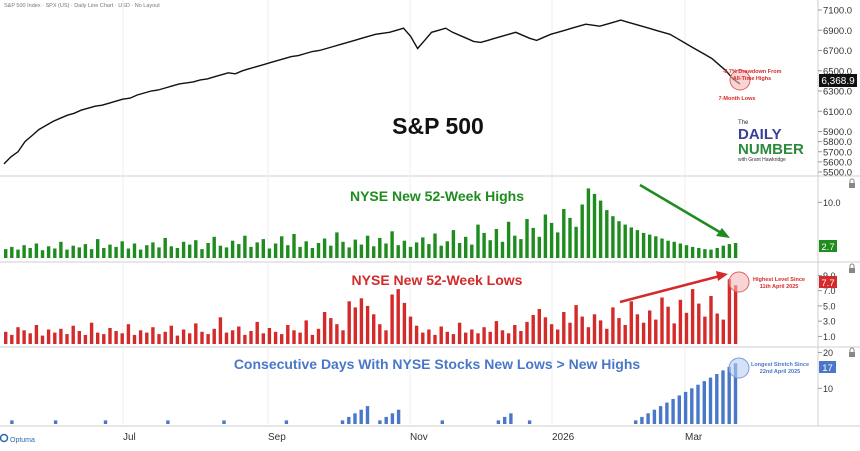 The height and width of the screenshot is (451, 860). I want to click on logo-line2: DAILY, so click(760, 134).